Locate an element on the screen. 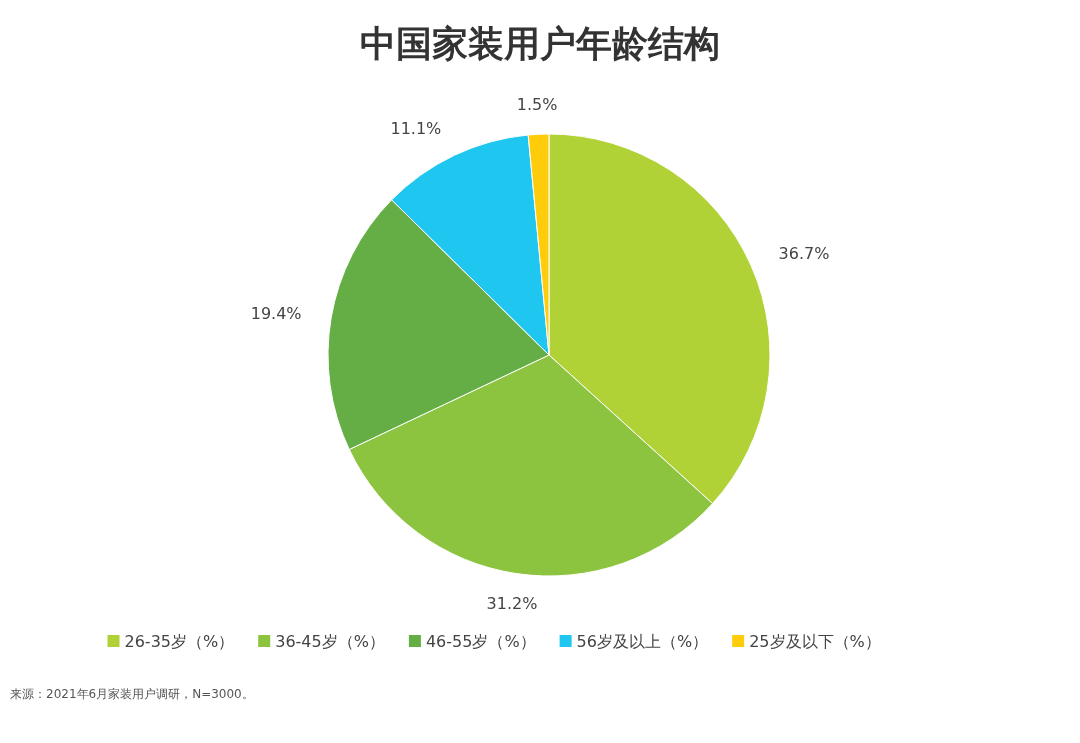 The image size is (1080, 743). legend-label: 26-35岁（%） is located at coordinates (179, 641).